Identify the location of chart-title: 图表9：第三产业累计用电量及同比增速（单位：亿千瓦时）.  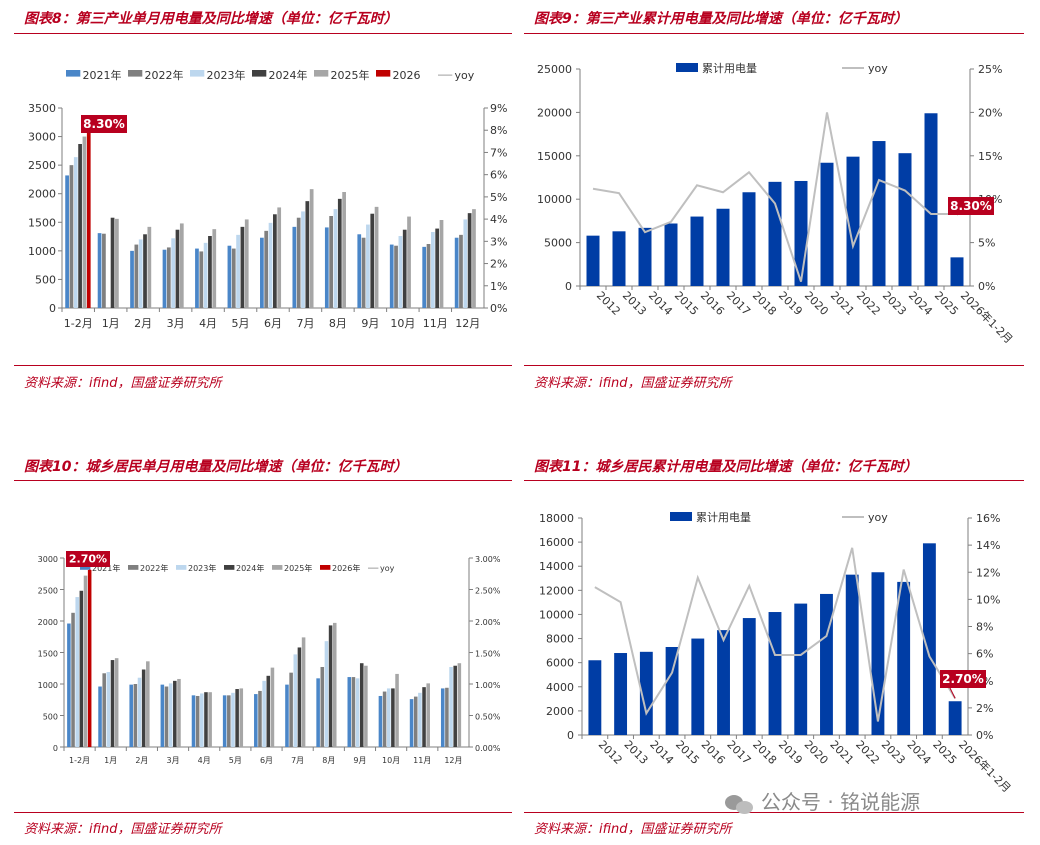
(721, 19).